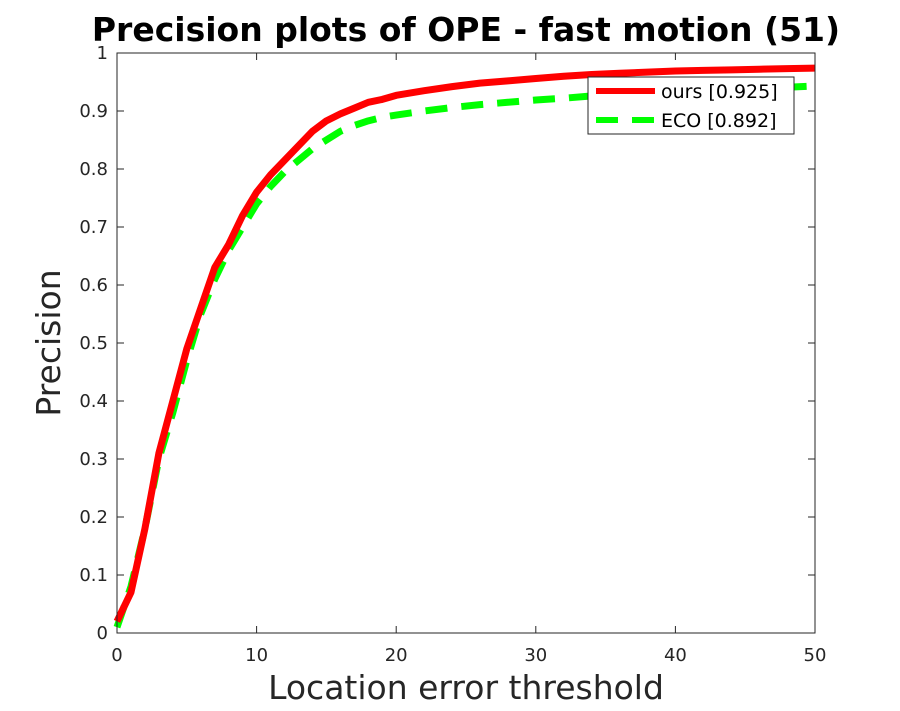 The height and width of the screenshot is (711, 900). I want to click on y-tick-label: 0.5, so click(93, 343).